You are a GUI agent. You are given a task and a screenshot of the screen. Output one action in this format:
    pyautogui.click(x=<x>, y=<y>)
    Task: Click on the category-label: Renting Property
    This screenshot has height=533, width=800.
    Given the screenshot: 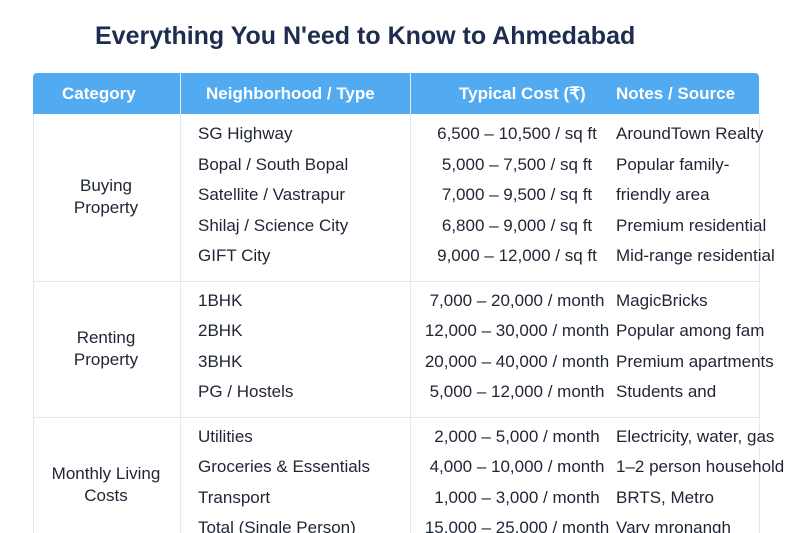 What is the action you would take?
    pyautogui.click(x=106, y=348)
    